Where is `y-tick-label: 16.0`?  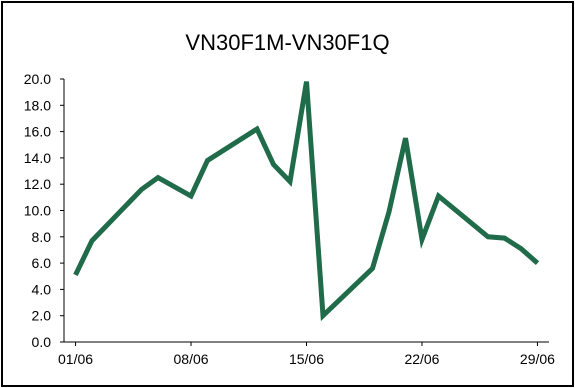
y-tick-label: 16.0 is located at coordinates (37, 132).